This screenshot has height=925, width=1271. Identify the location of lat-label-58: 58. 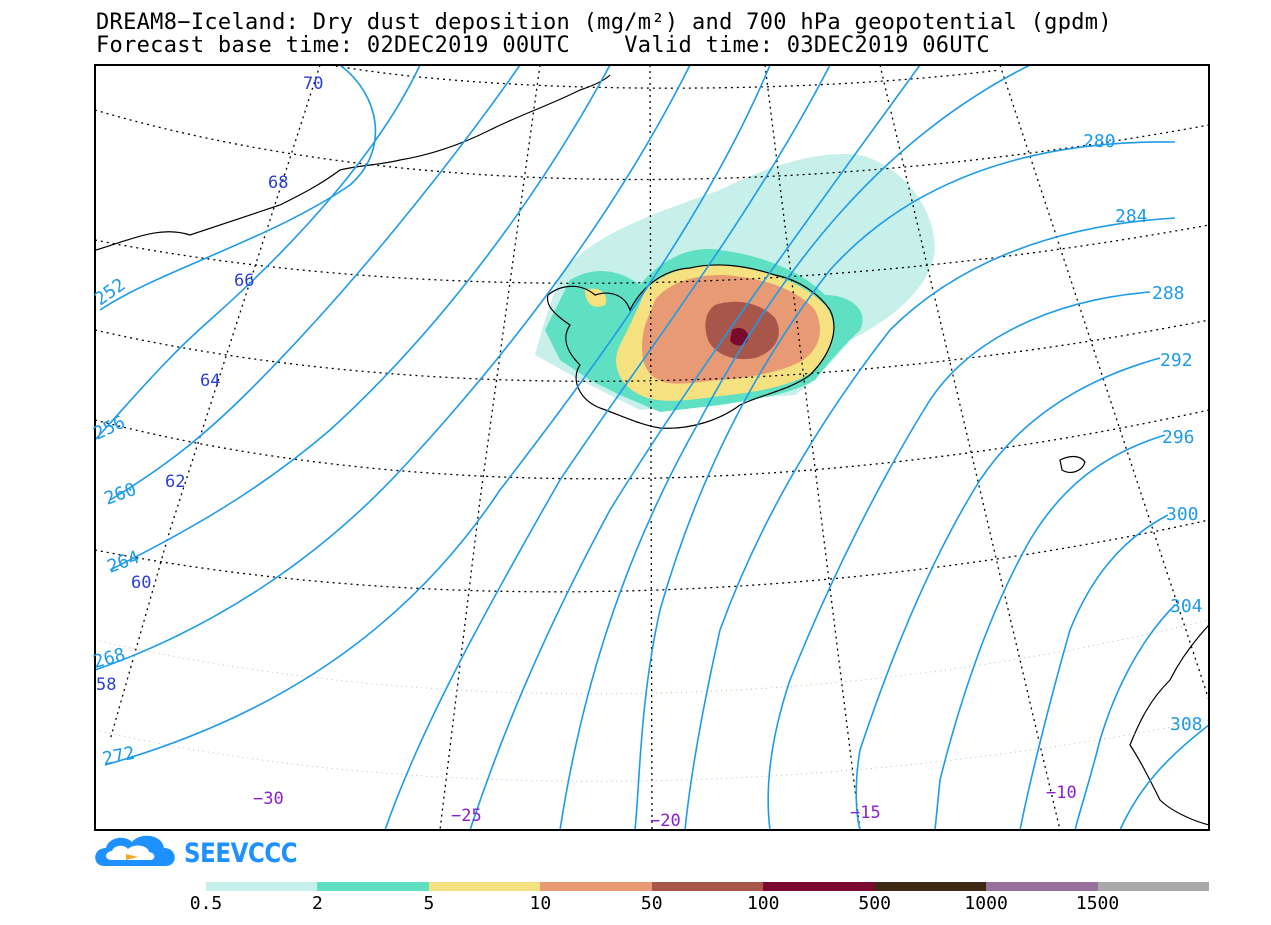
(106, 685).